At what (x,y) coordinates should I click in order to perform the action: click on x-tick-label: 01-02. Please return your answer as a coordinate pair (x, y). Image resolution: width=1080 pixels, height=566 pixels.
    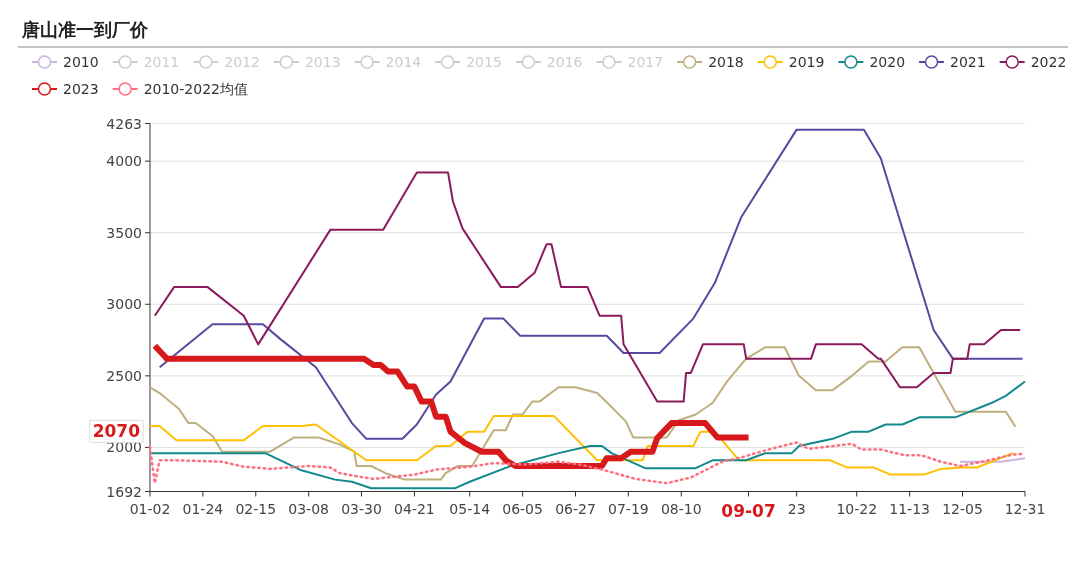
    Looking at the image, I should click on (150, 508).